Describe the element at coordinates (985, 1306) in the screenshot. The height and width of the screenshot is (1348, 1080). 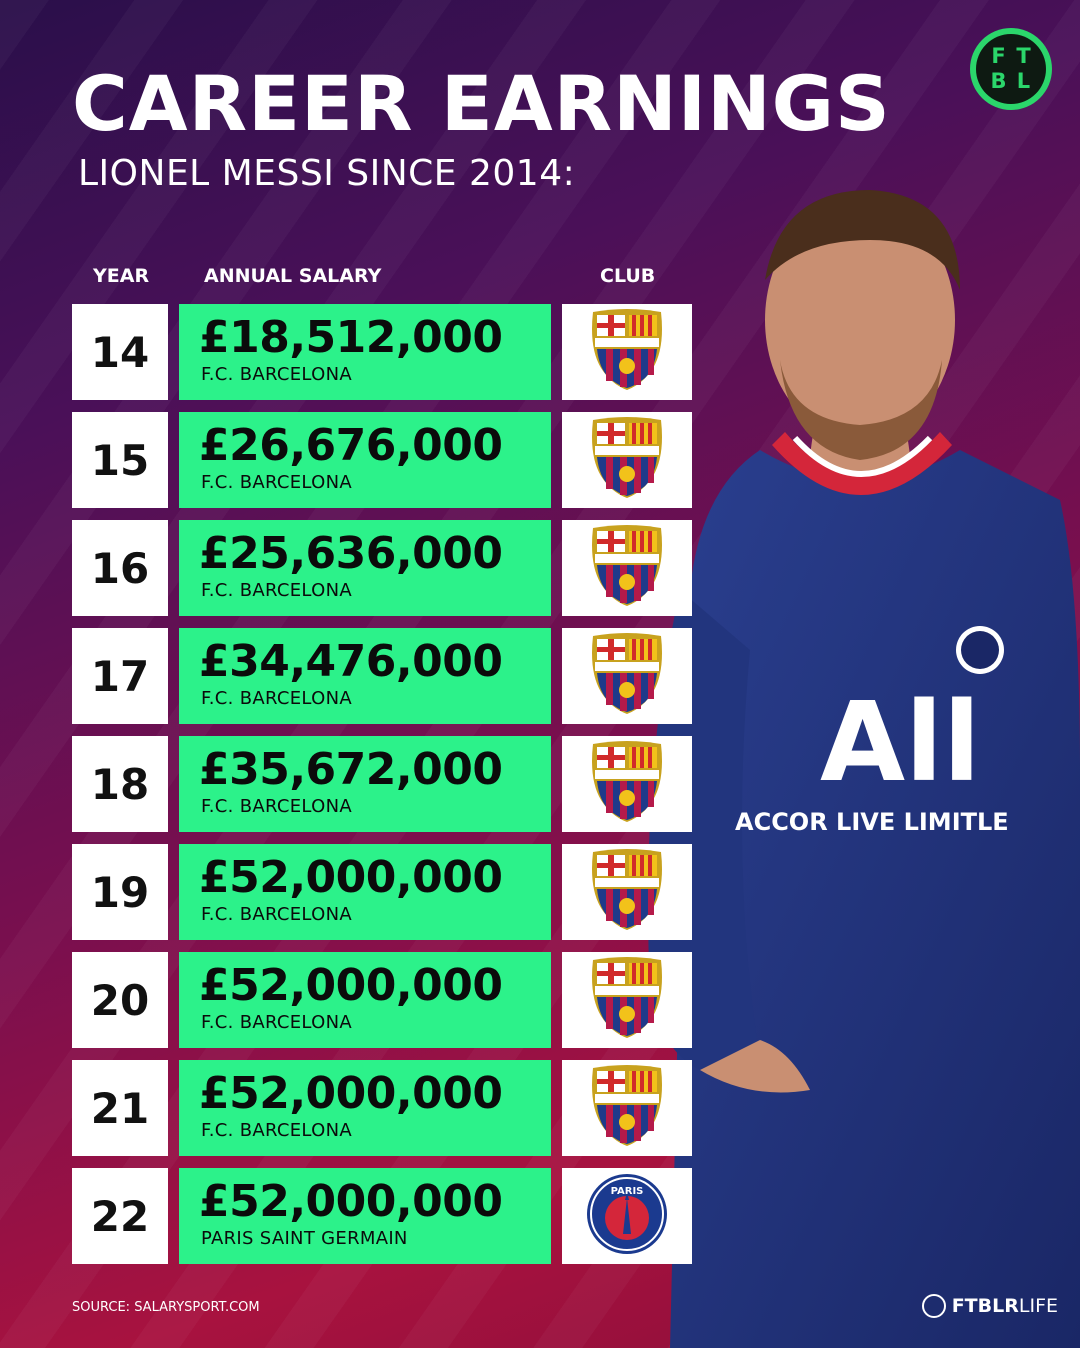
I see `brand-bold: FTBLR` at that location.